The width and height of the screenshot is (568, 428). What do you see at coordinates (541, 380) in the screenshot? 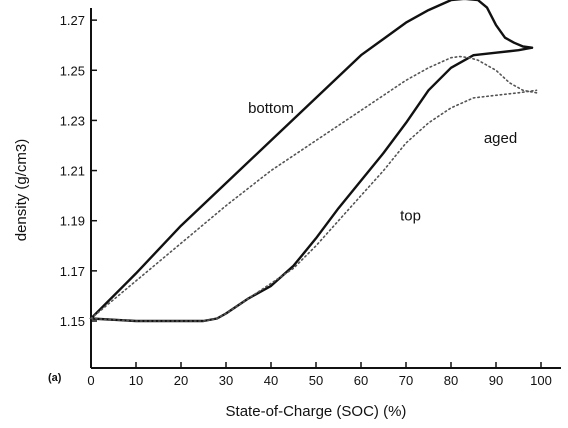
I see `x-tick-label: 100` at bounding box center [541, 380].